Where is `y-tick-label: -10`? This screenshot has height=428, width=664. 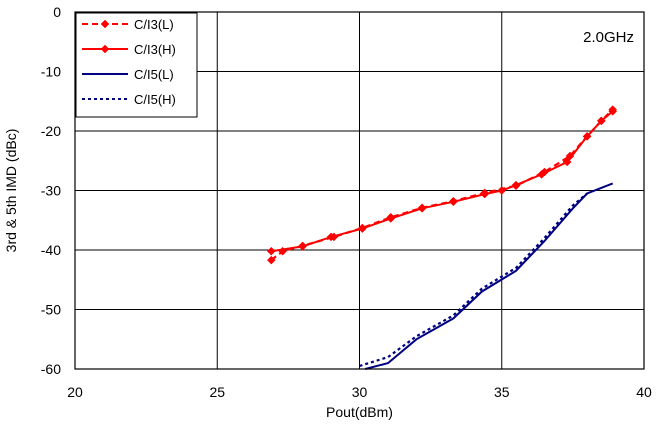 y-tick-label: -10 is located at coordinates (51, 72).